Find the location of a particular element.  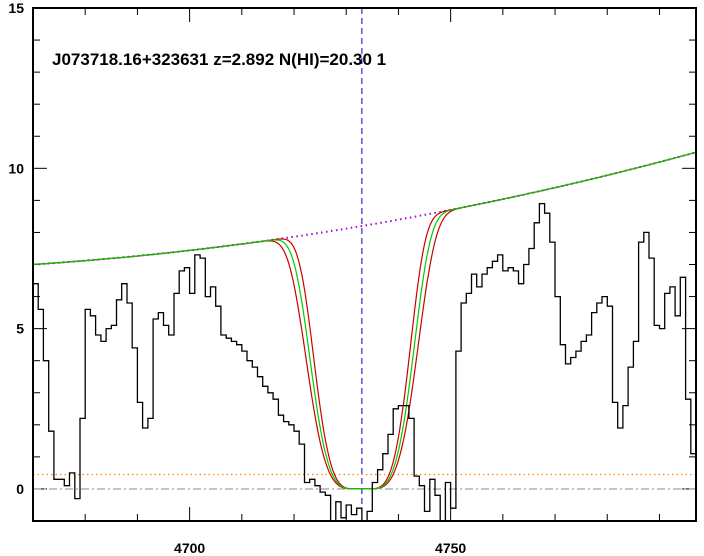

y-tick-label: 10 is located at coordinates (16, 168).